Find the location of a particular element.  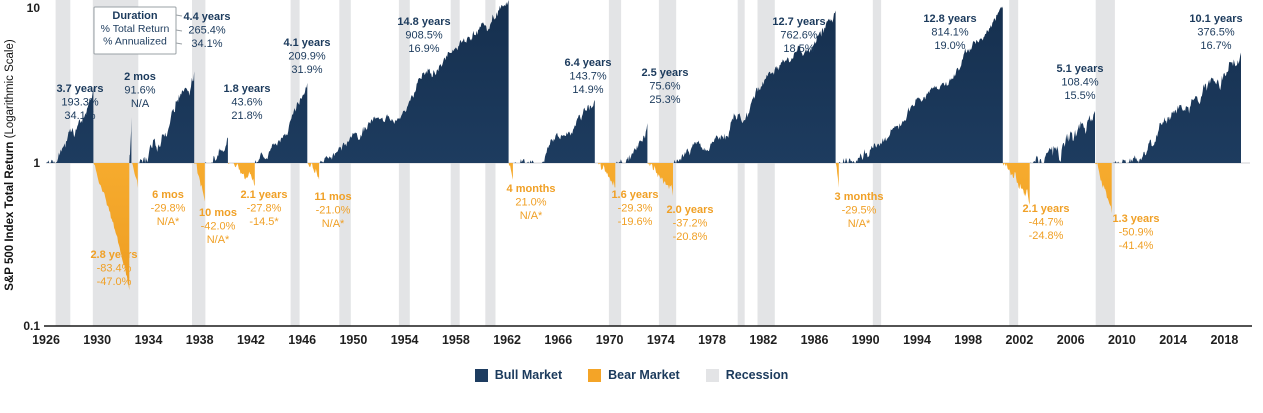

x-tick-label: 2014 is located at coordinates (1173, 340).